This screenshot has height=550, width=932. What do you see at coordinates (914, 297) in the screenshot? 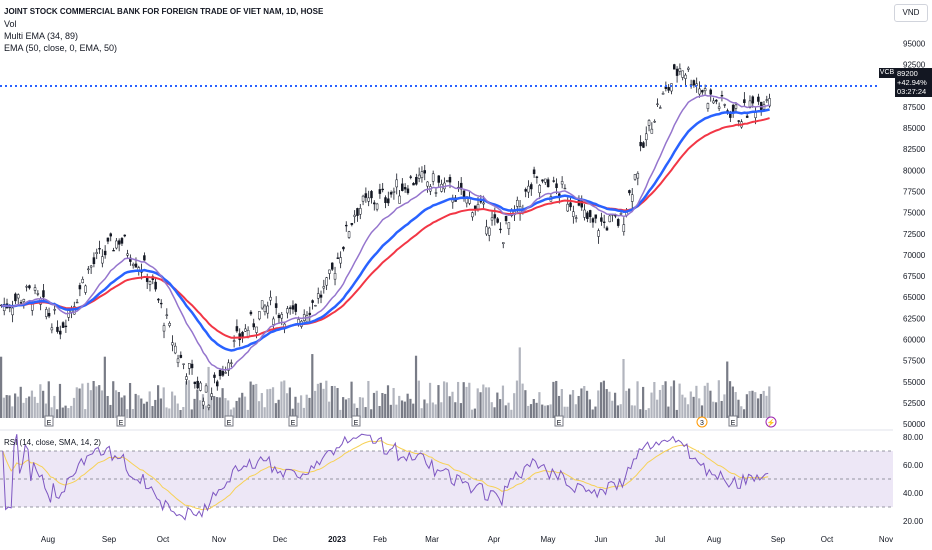
I see `price-tick-label: 65000` at bounding box center [914, 297].